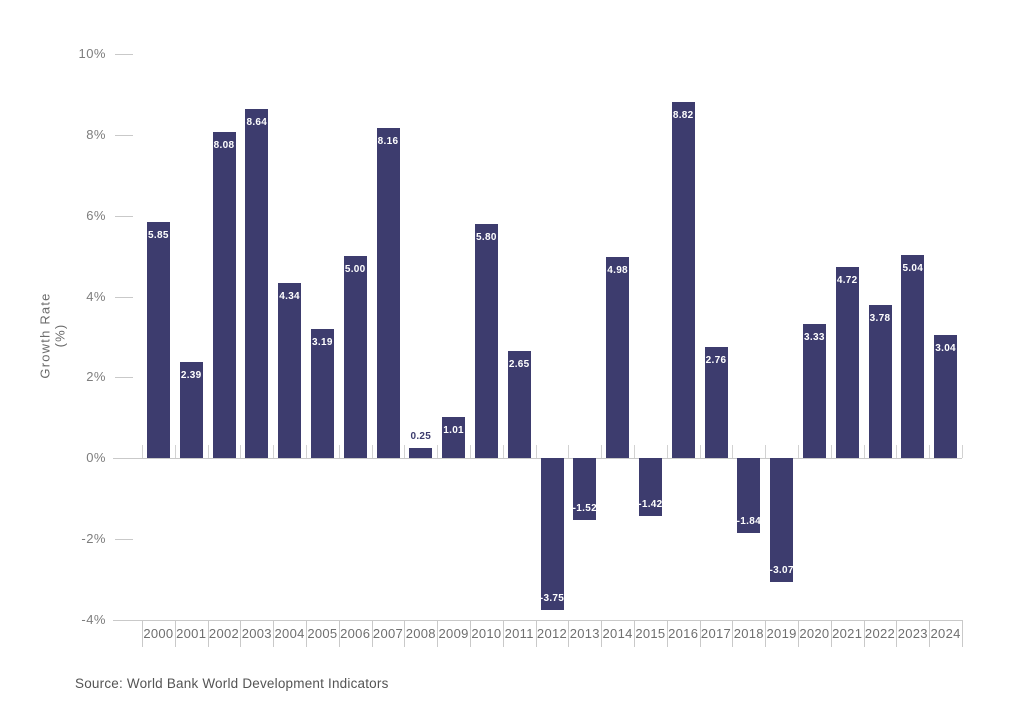 This screenshot has height=717, width=1024. What do you see at coordinates (191, 375) in the screenshot?
I see `bar-value-label: 2.39` at bounding box center [191, 375].